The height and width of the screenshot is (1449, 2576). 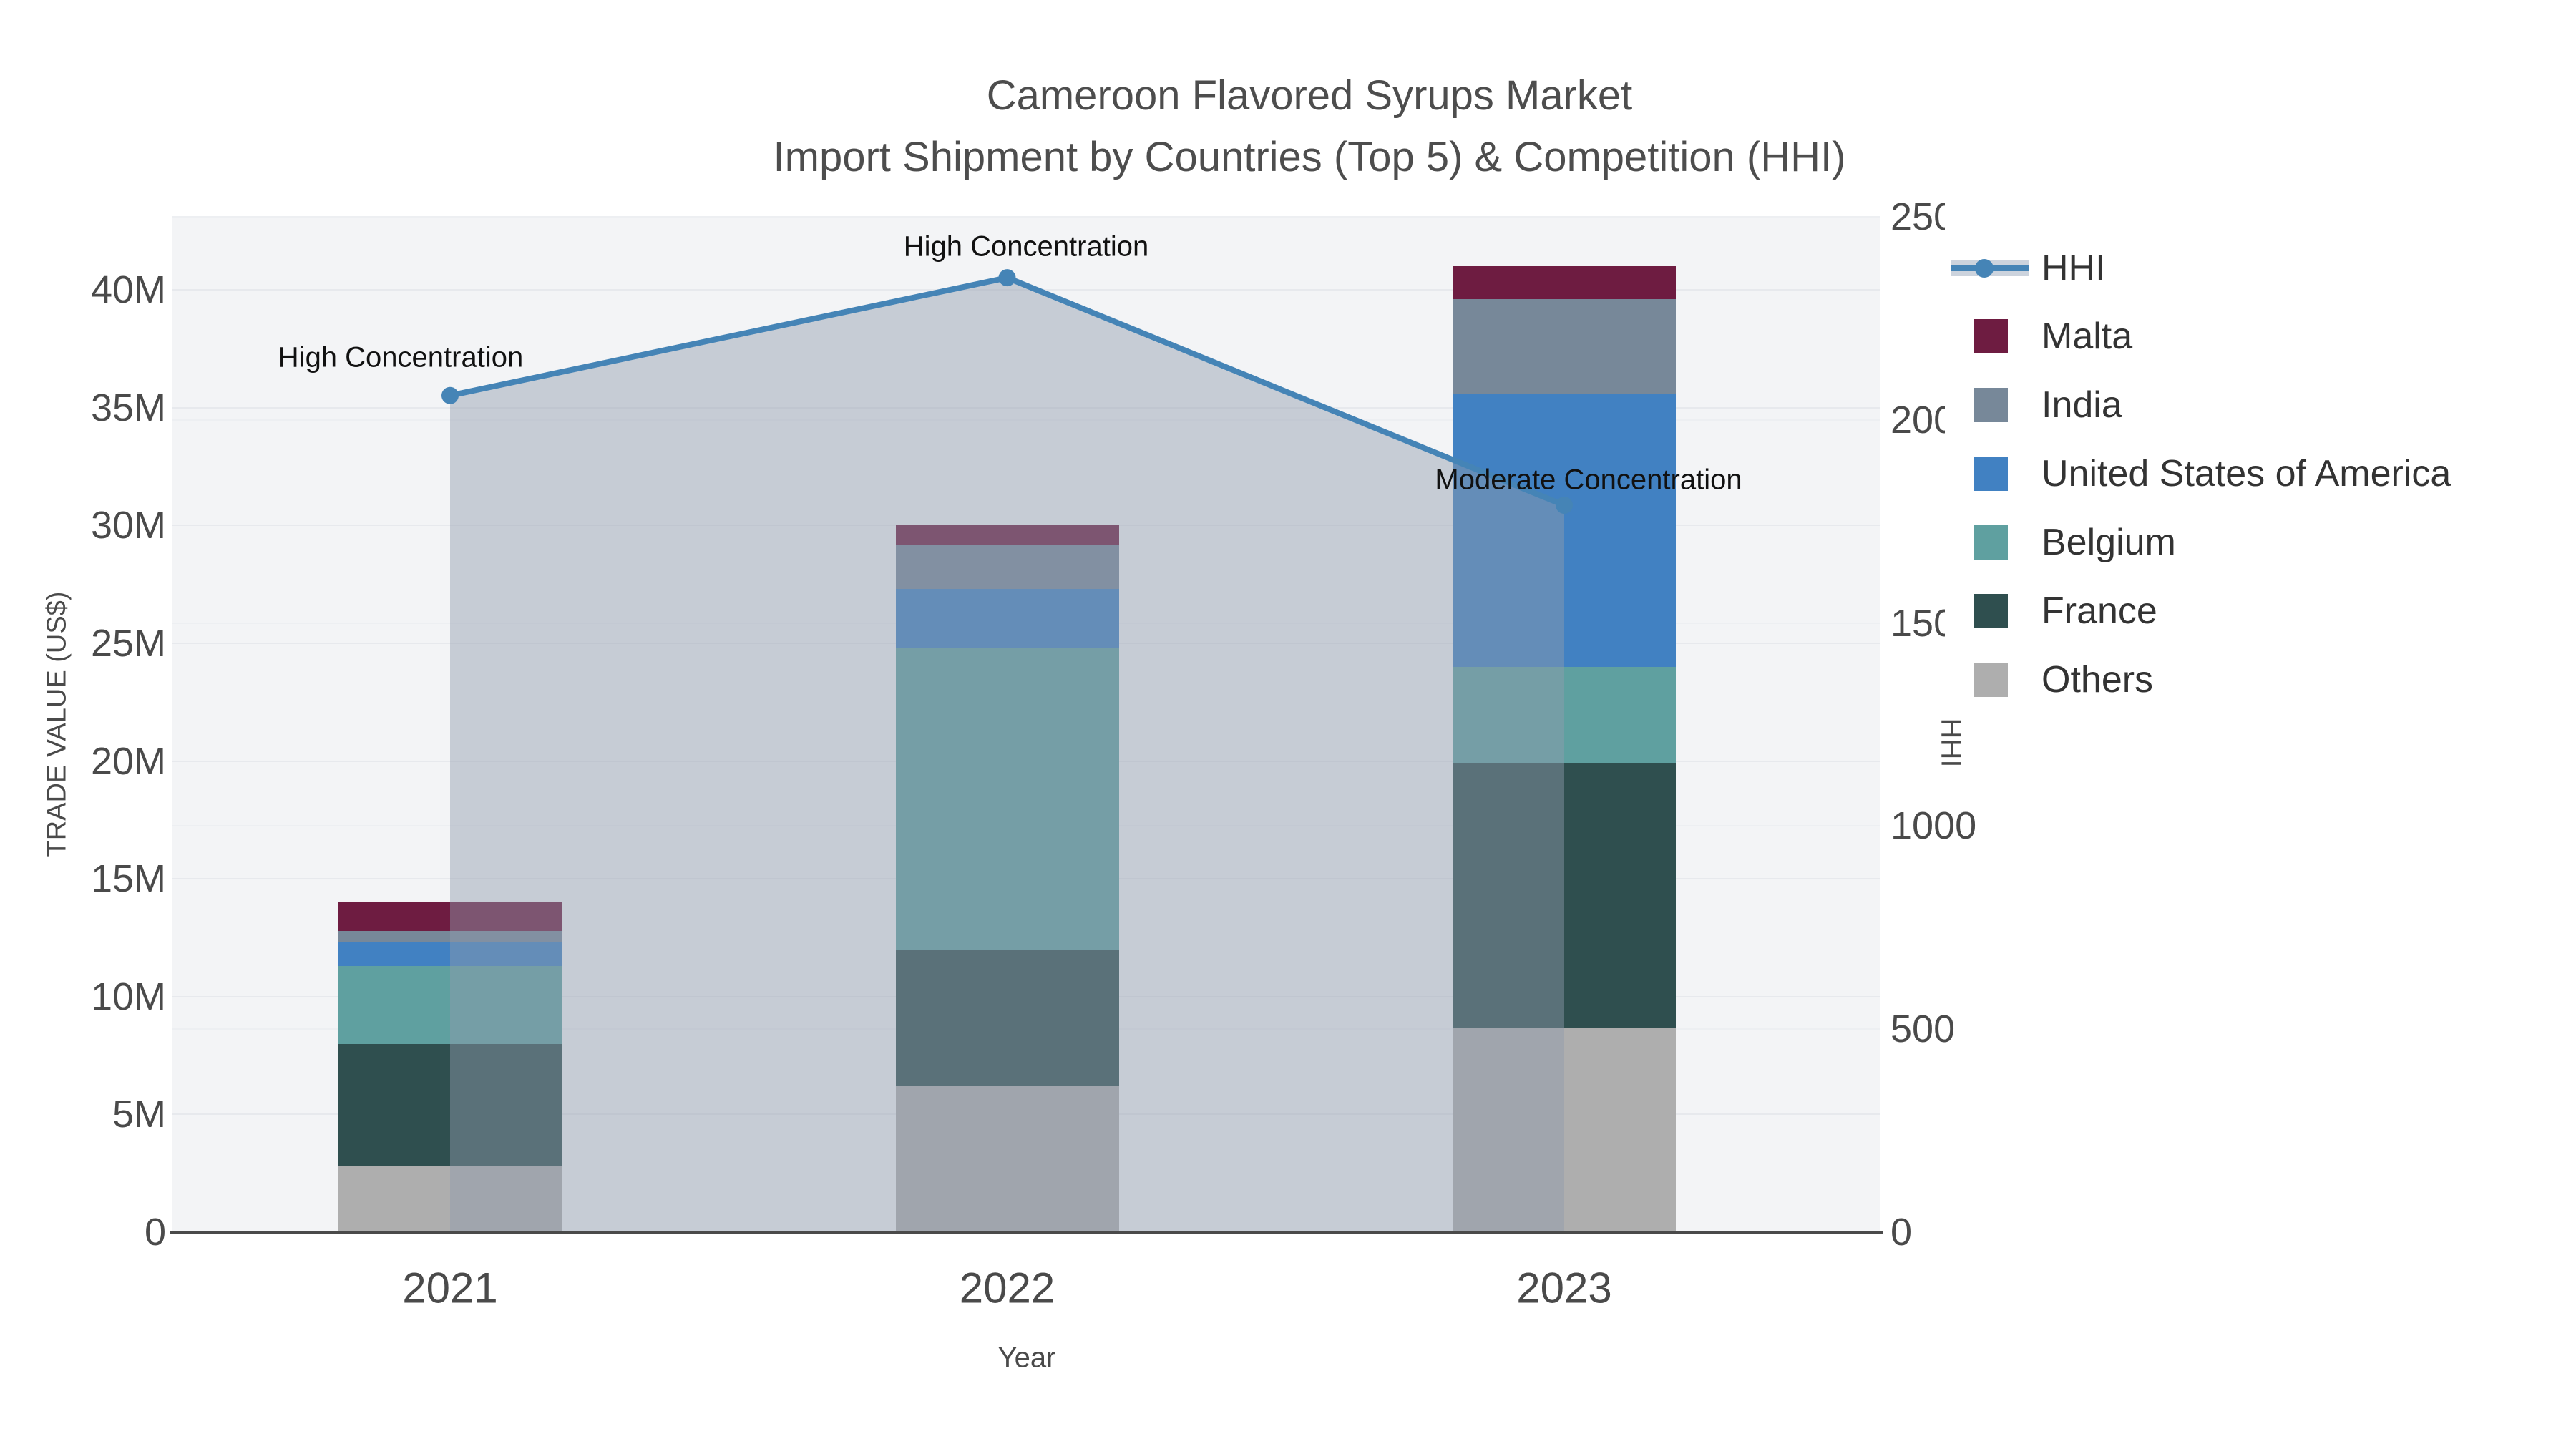 What do you see at coordinates (2260, 611) in the screenshot?
I see `legend-item-france: France` at bounding box center [2260, 611].